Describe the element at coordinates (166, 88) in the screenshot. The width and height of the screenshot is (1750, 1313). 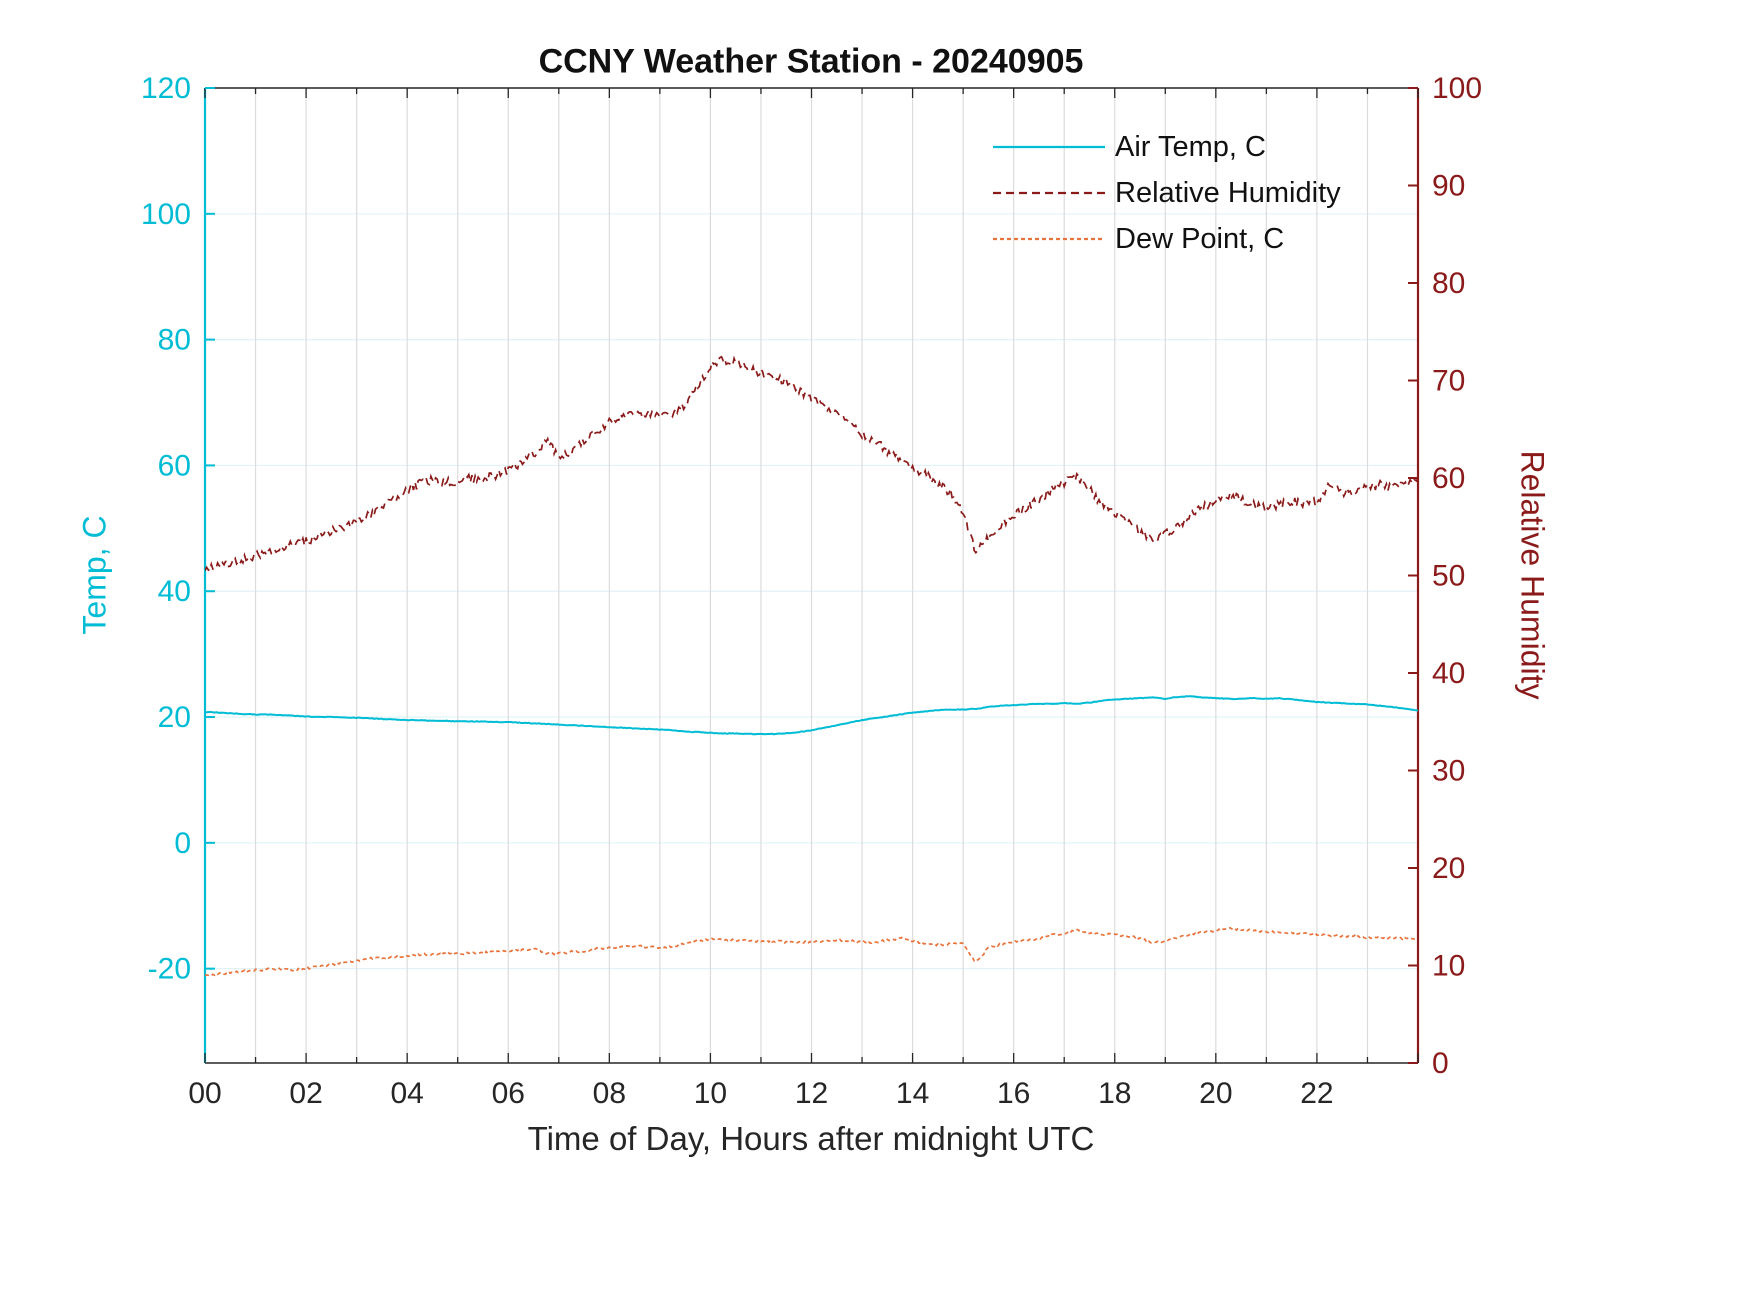
I see `svg-text: 120` at that location.